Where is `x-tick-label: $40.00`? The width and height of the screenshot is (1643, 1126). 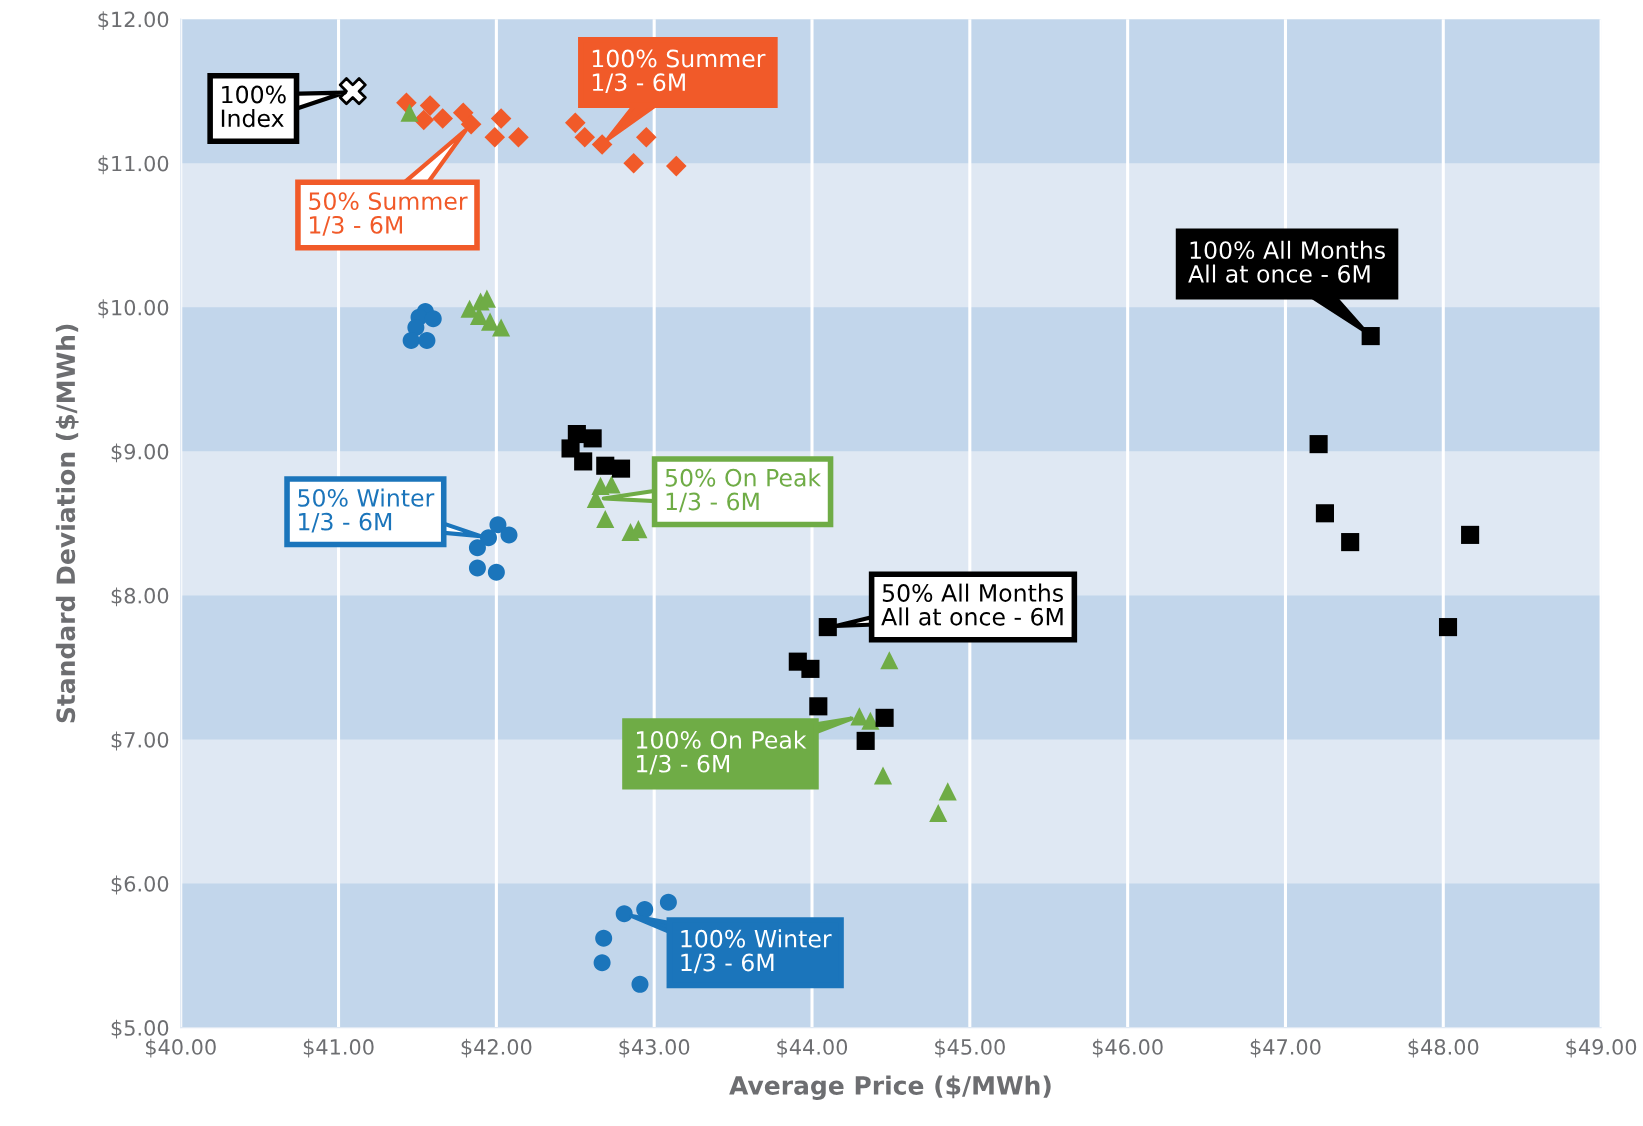
x-tick-label: $40.00 is located at coordinates (181, 1048).